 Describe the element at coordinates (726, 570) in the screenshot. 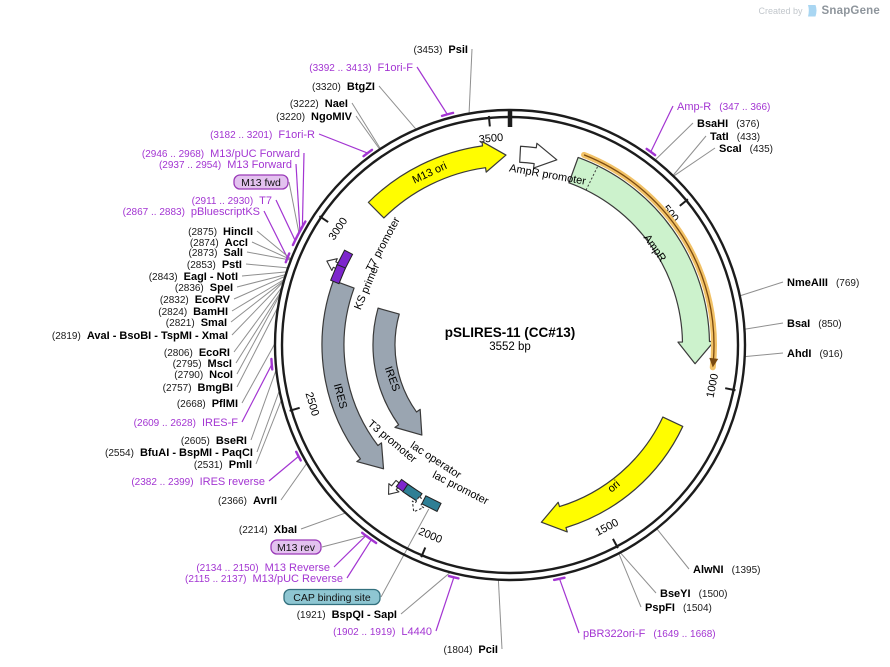

I see `site-label-alwni: AlwNI (1395)` at that location.